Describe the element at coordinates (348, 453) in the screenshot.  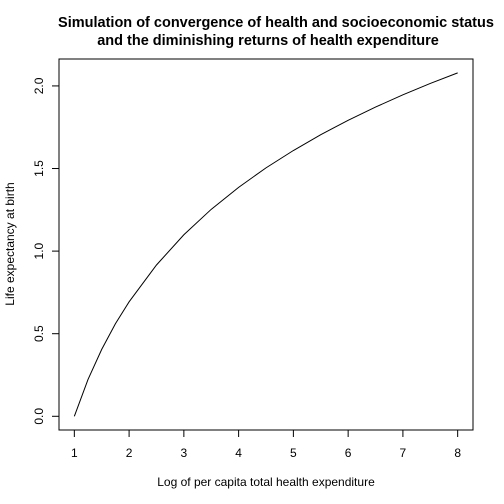
I see `x-tick-label: 6` at that location.